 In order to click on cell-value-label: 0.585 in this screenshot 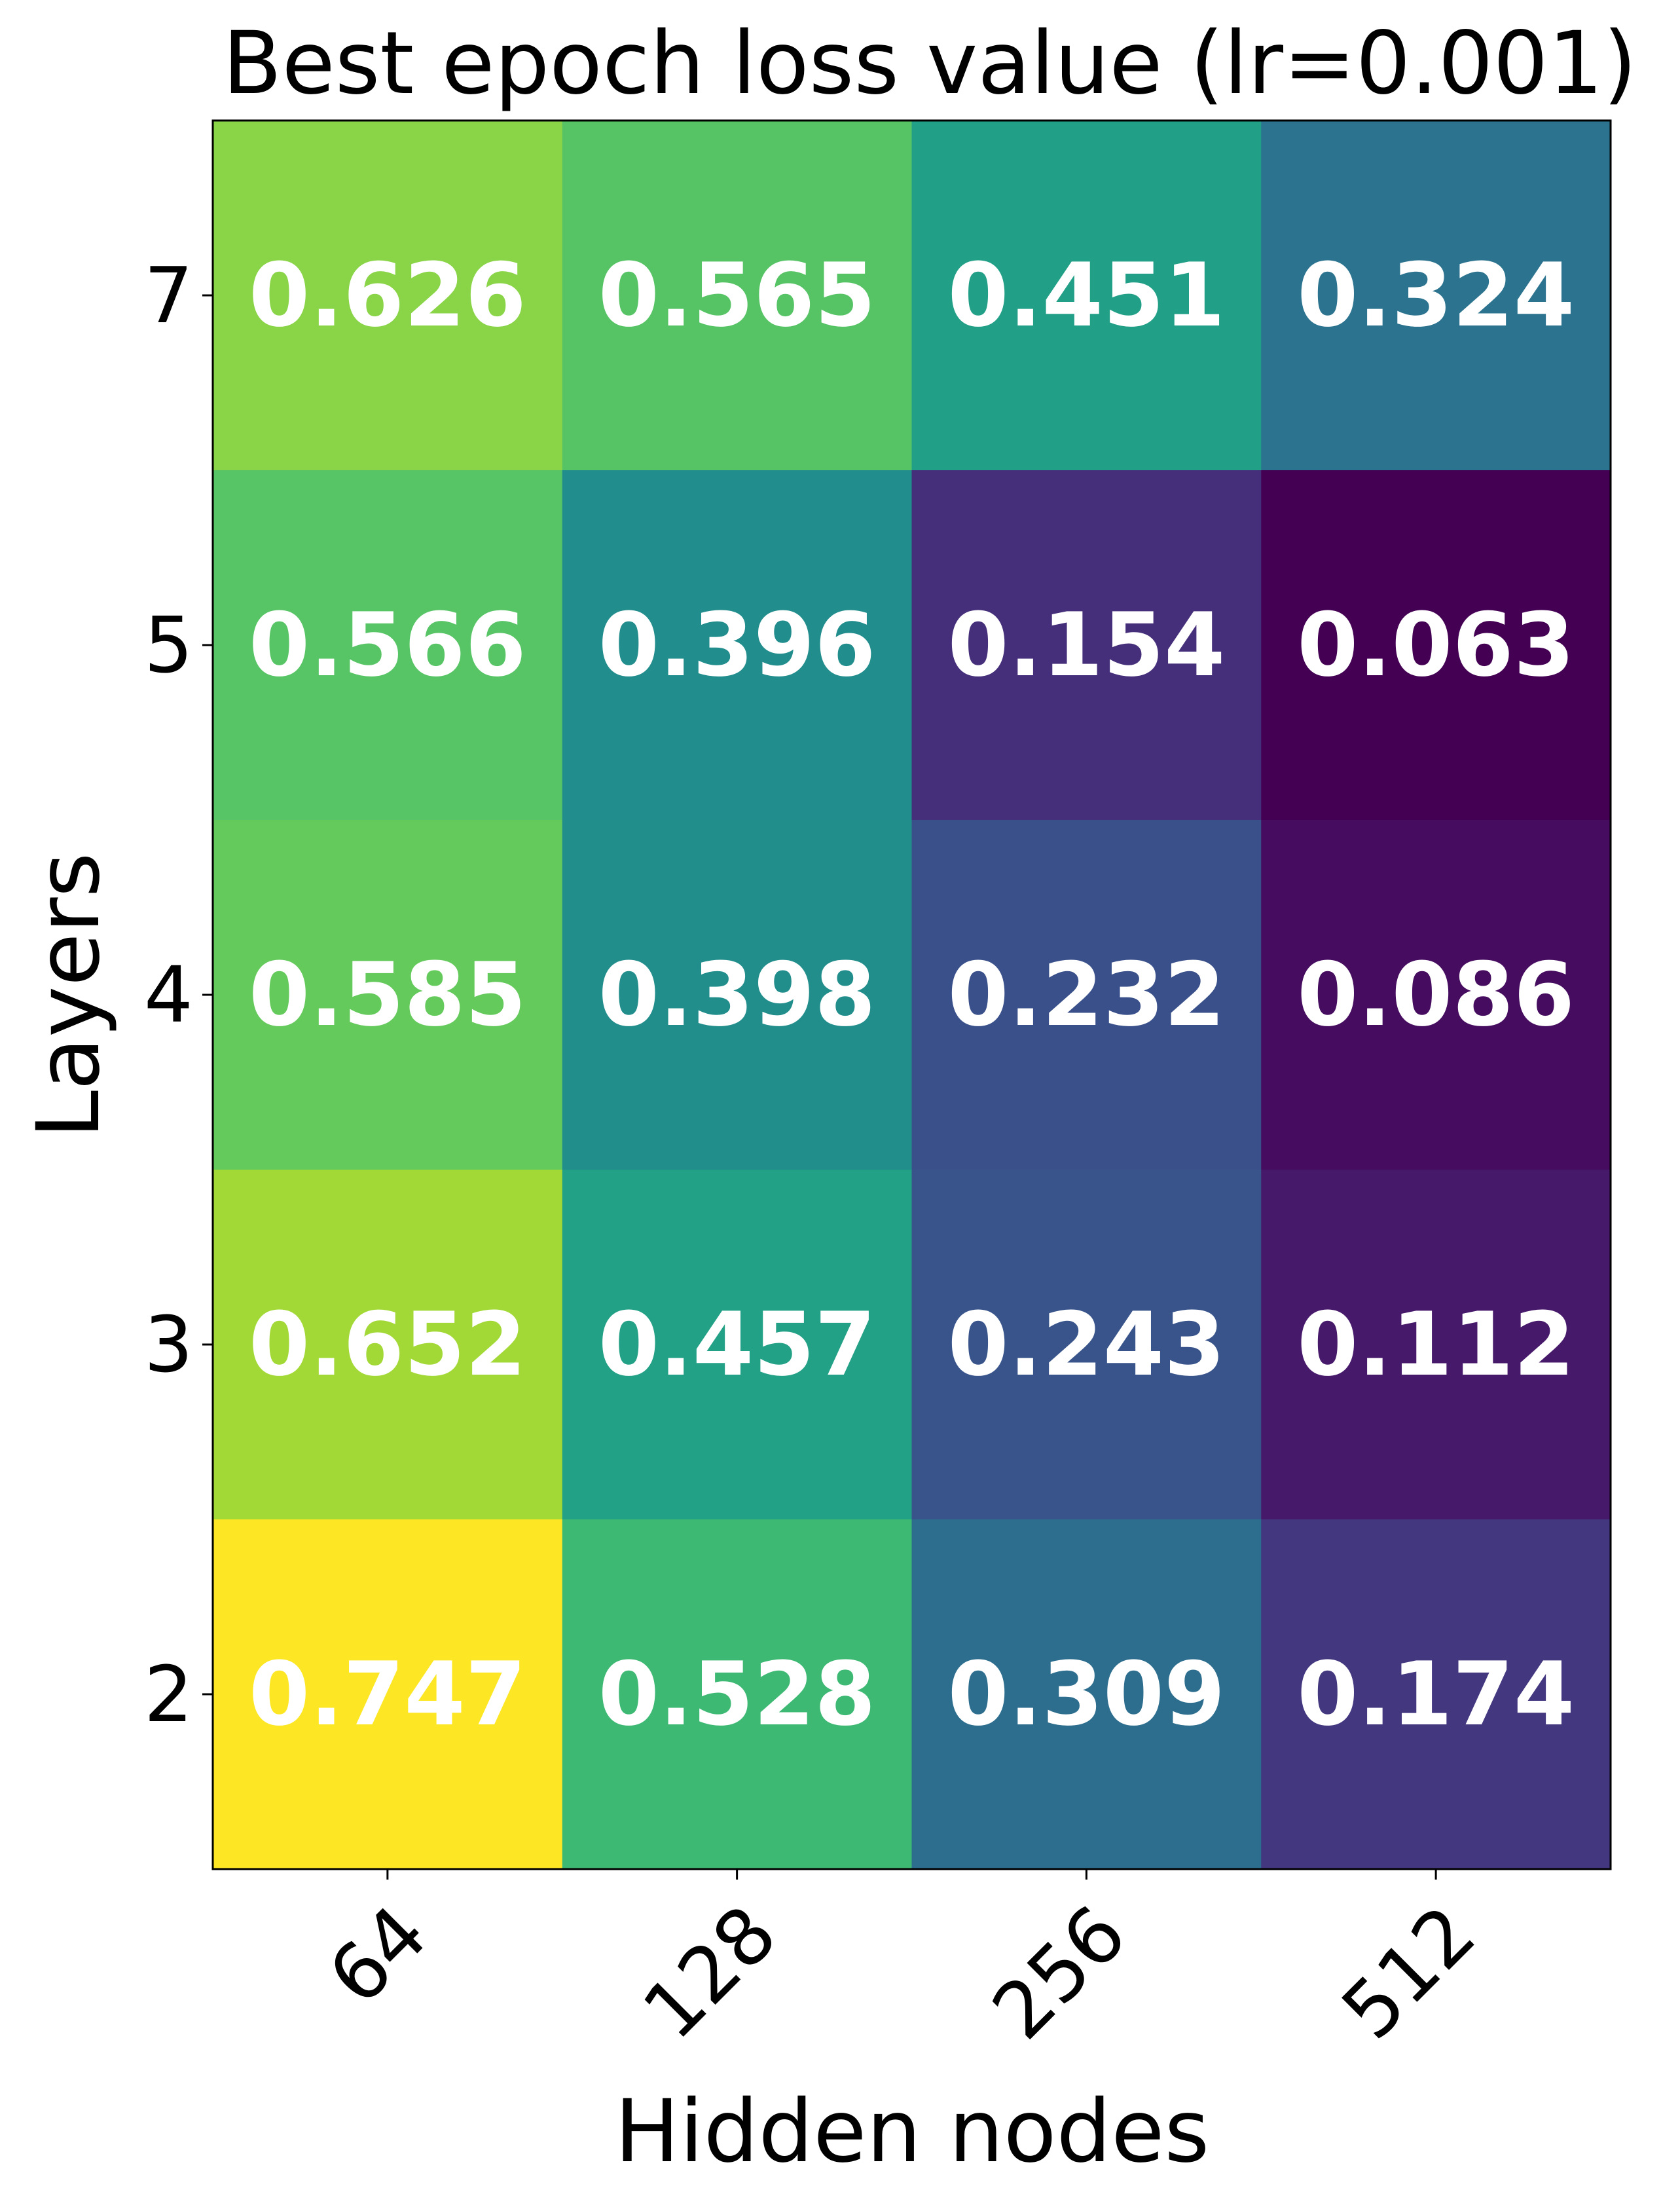, I will do `click(387, 995)`.